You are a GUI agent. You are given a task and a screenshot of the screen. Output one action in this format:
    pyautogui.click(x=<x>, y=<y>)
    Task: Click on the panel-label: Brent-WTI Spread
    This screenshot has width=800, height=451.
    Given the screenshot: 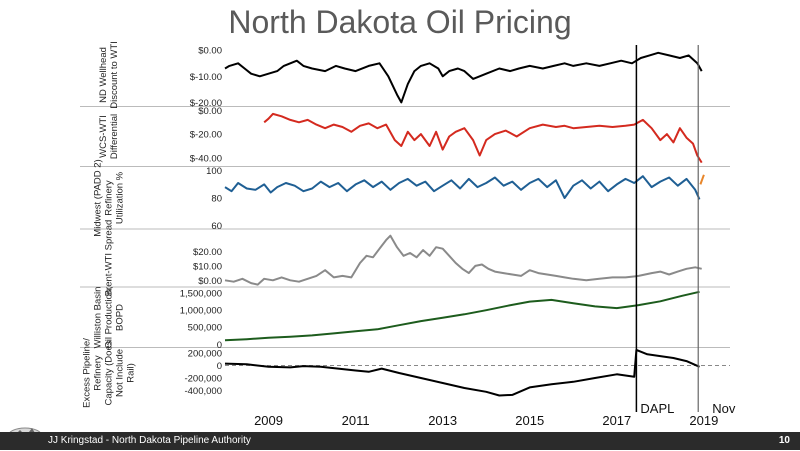 What is the action you would take?
    pyautogui.click(x=109, y=258)
    